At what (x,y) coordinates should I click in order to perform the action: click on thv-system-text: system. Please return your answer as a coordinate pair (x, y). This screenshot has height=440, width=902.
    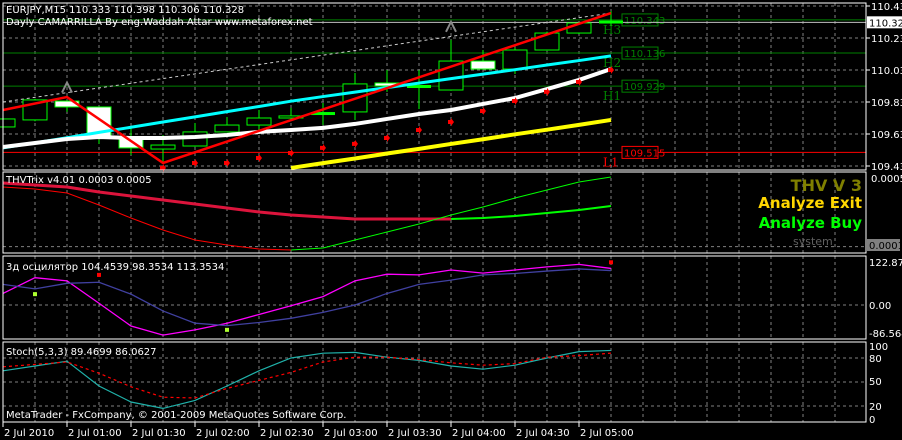
    Looking at the image, I should click on (813, 241).